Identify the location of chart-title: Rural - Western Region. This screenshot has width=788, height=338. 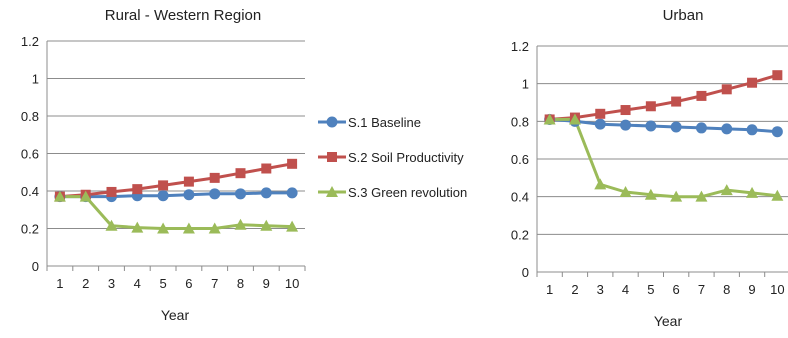
(183, 15).